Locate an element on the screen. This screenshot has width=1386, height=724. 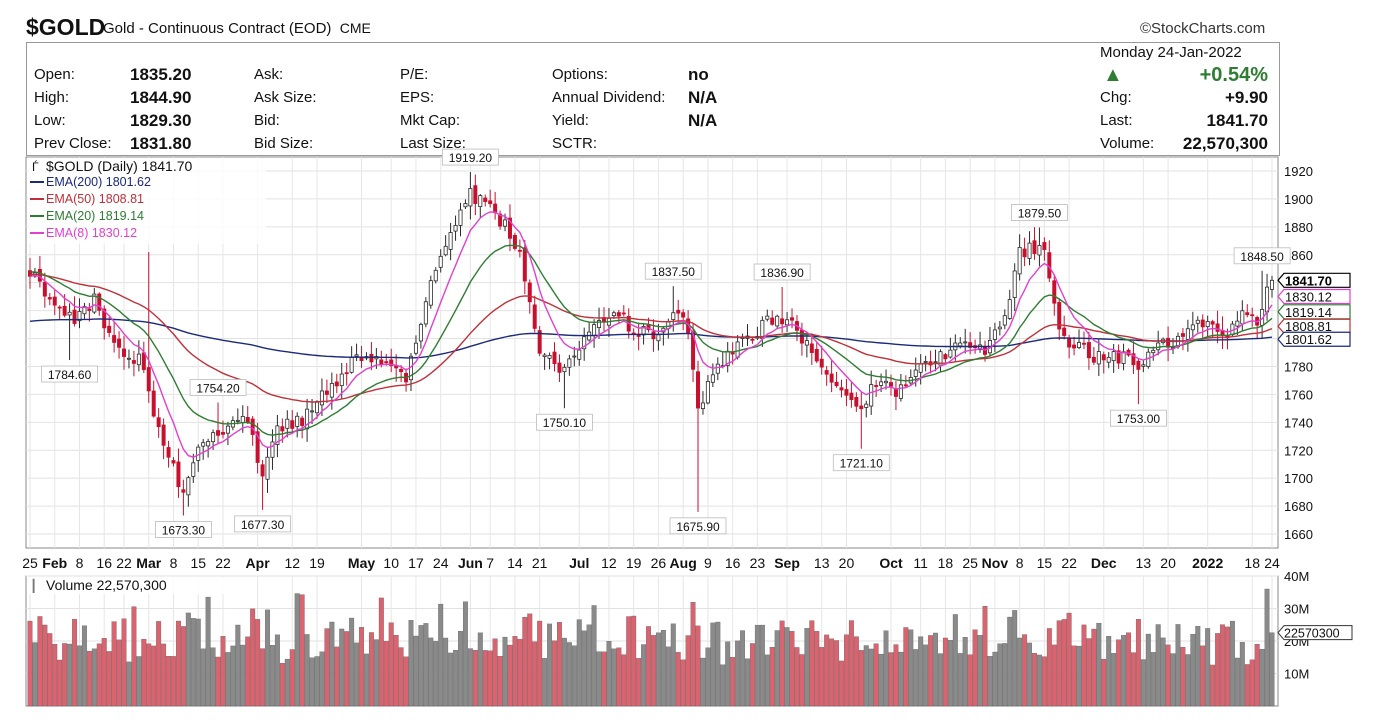
x-tick-label: Feb is located at coordinates (54, 563).